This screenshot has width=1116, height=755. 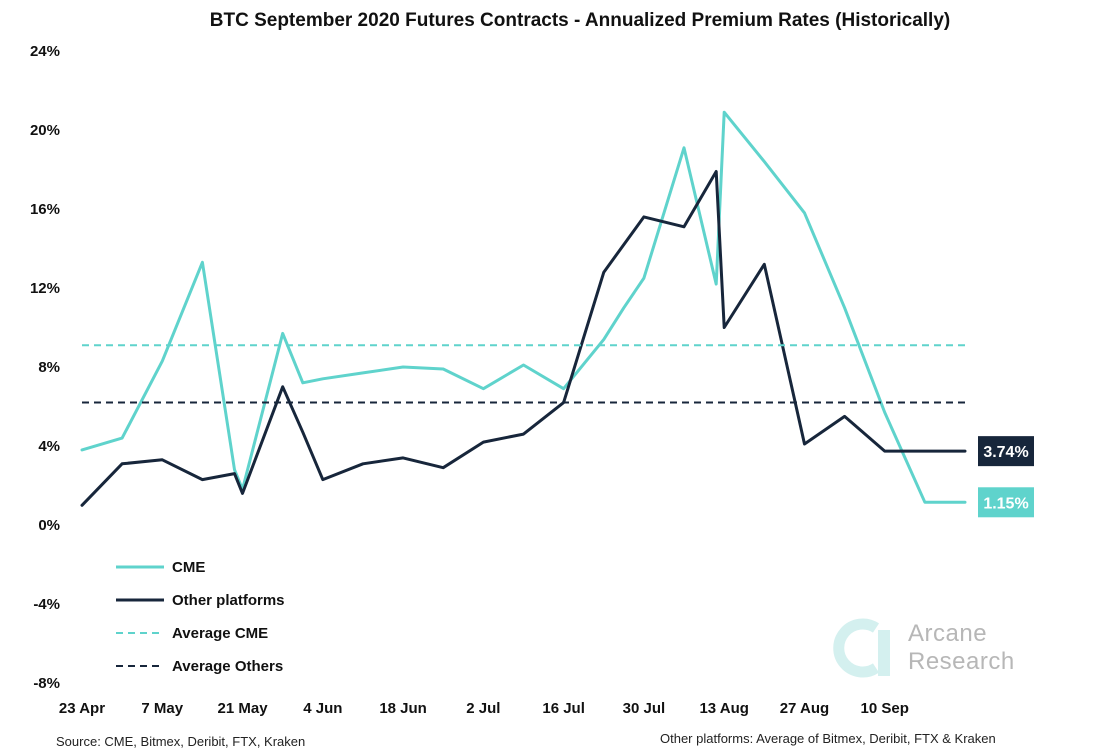 What do you see at coordinates (82, 708) in the screenshot?
I see `x-tick-label: 23 Apr` at bounding box center [82, 708].